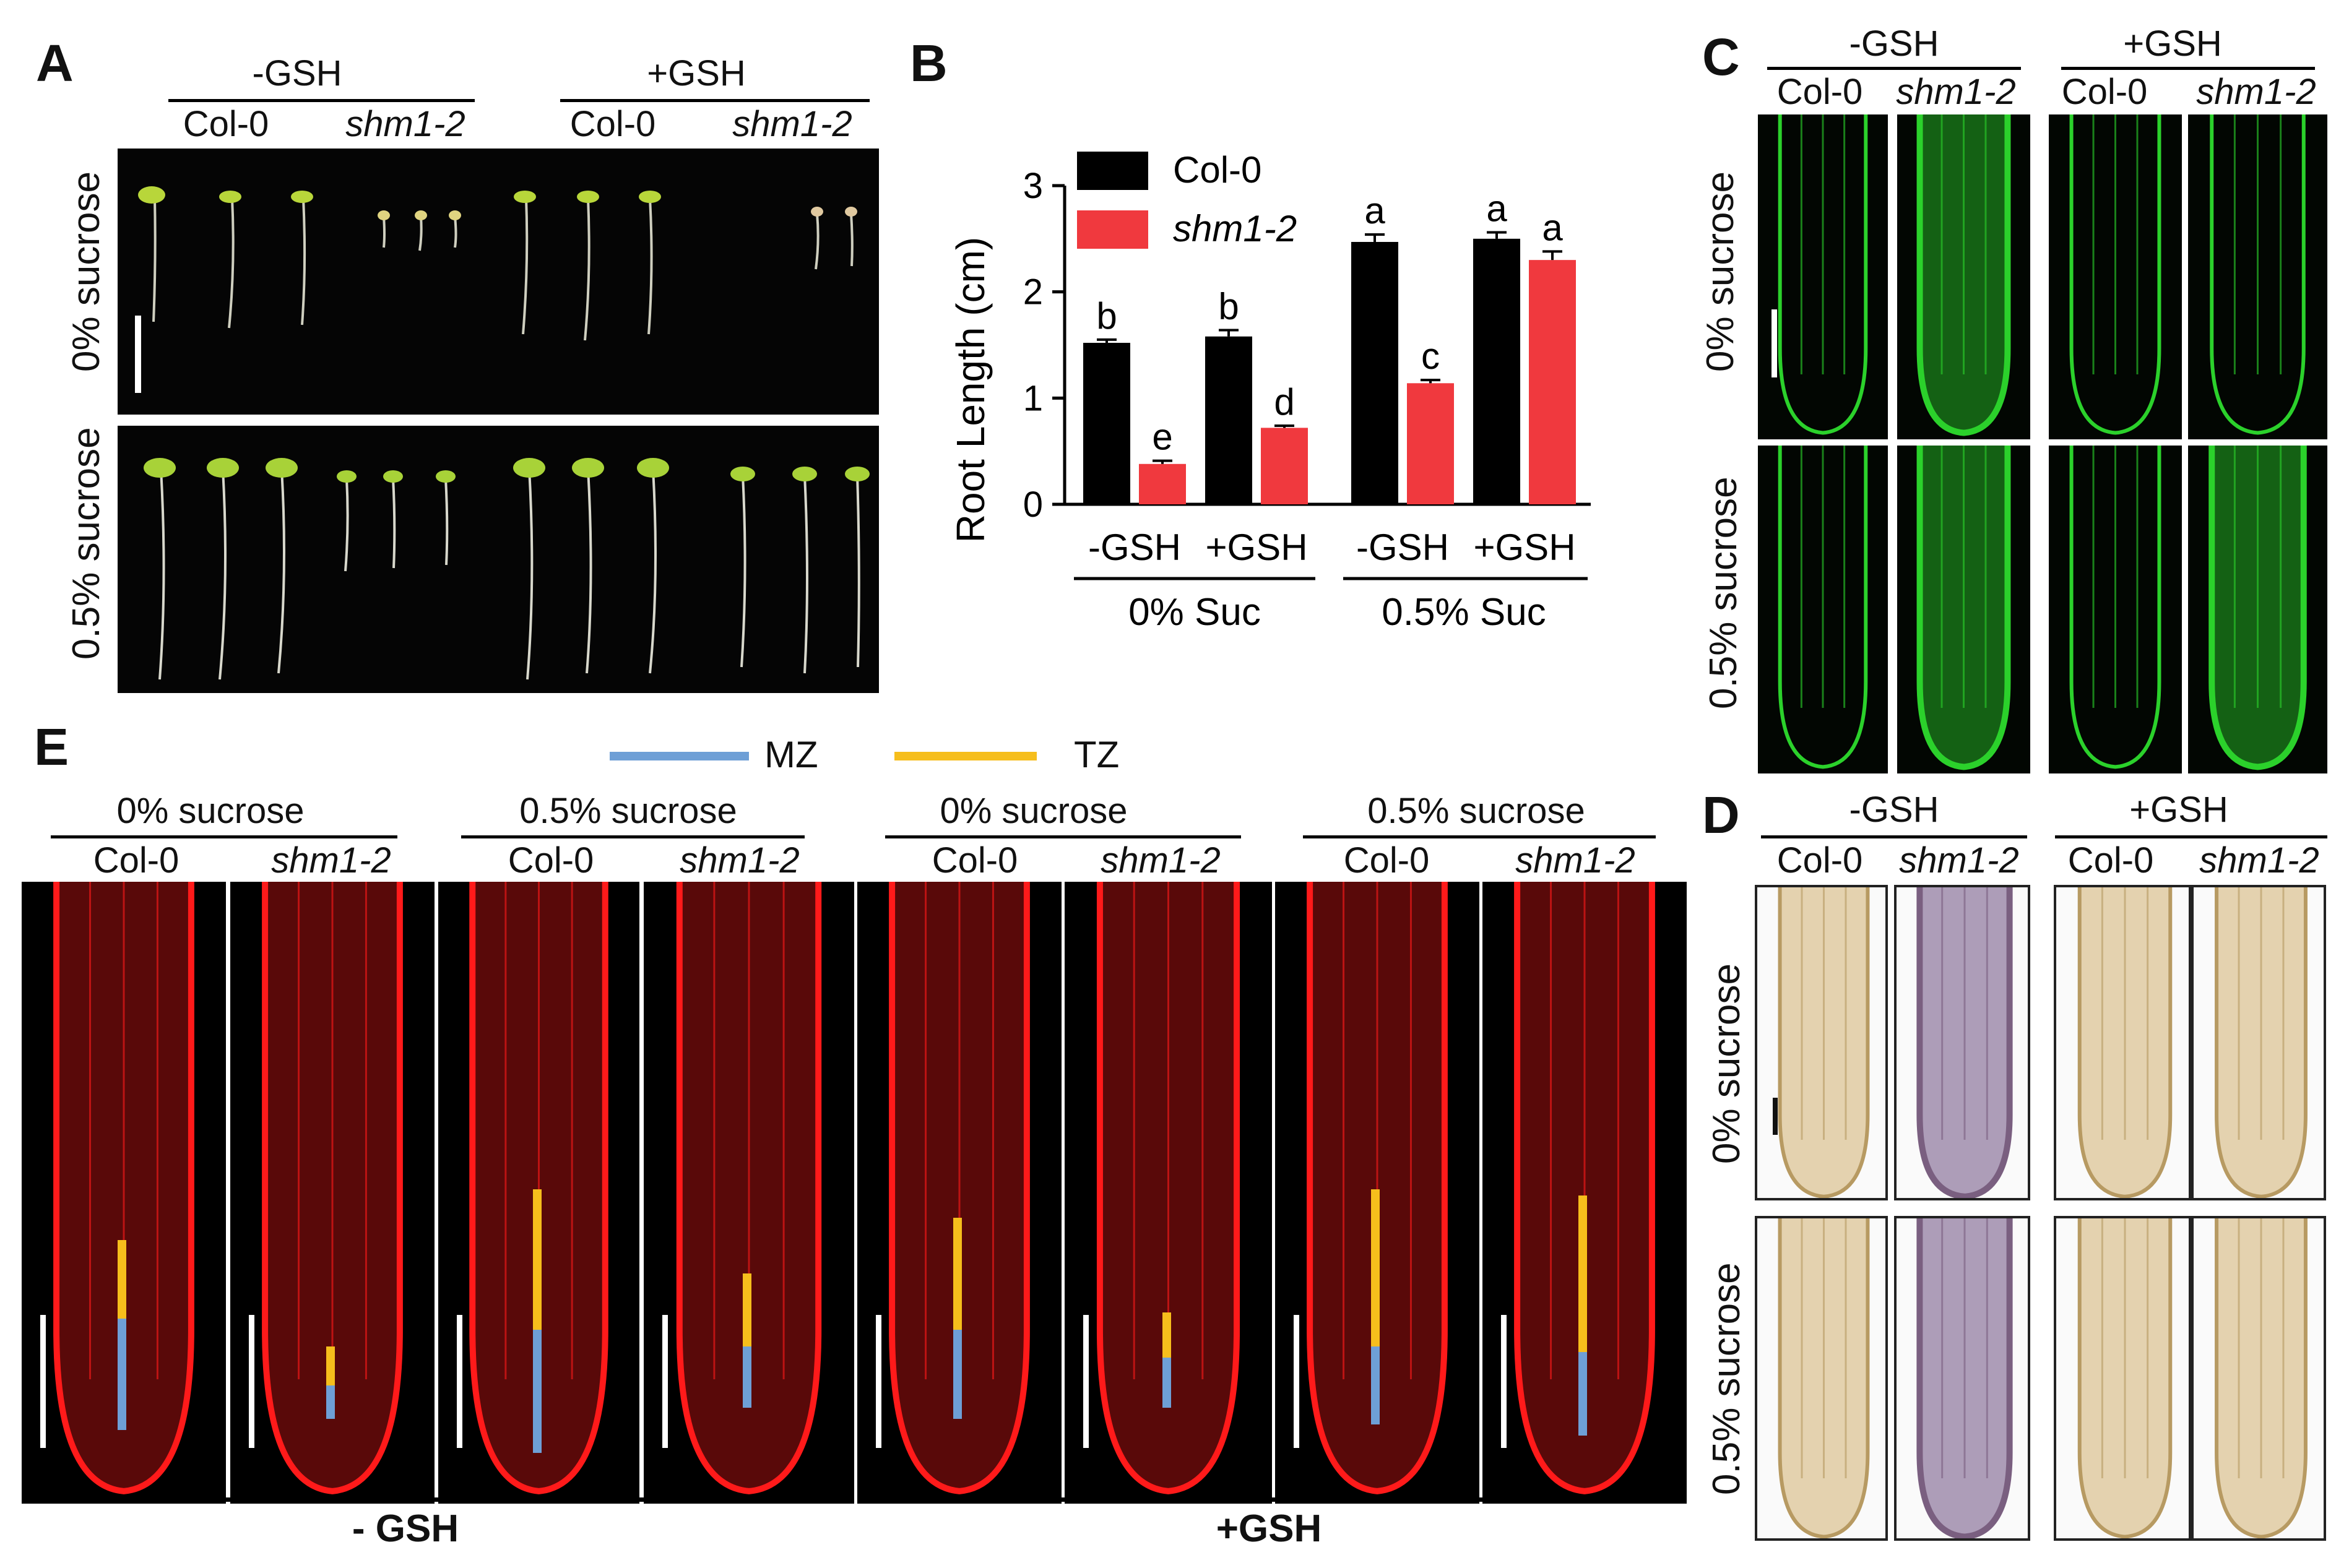 Image resolution: width=2349 pixels, height=1568 pixels. Describe the element at coordinates (507, 569) in the screenshot. I see `seedlings-row-1-art` at that location.